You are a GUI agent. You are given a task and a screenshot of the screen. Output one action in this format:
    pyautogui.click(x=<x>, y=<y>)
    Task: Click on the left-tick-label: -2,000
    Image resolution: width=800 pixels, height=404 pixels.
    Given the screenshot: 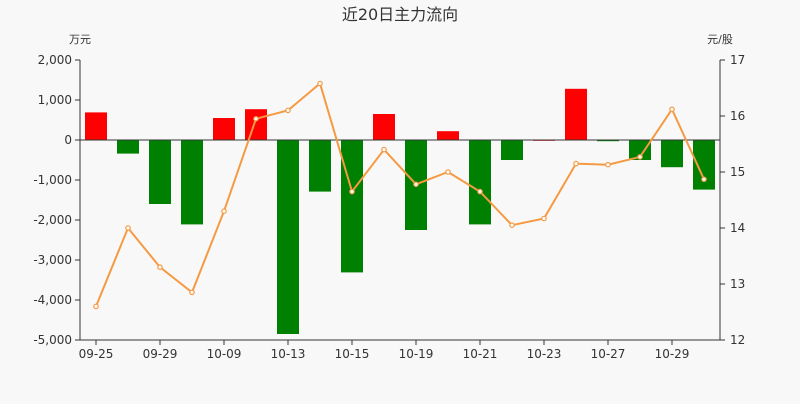 What is the action you would take?
    pyautogui.click(x=52, y=220)
    